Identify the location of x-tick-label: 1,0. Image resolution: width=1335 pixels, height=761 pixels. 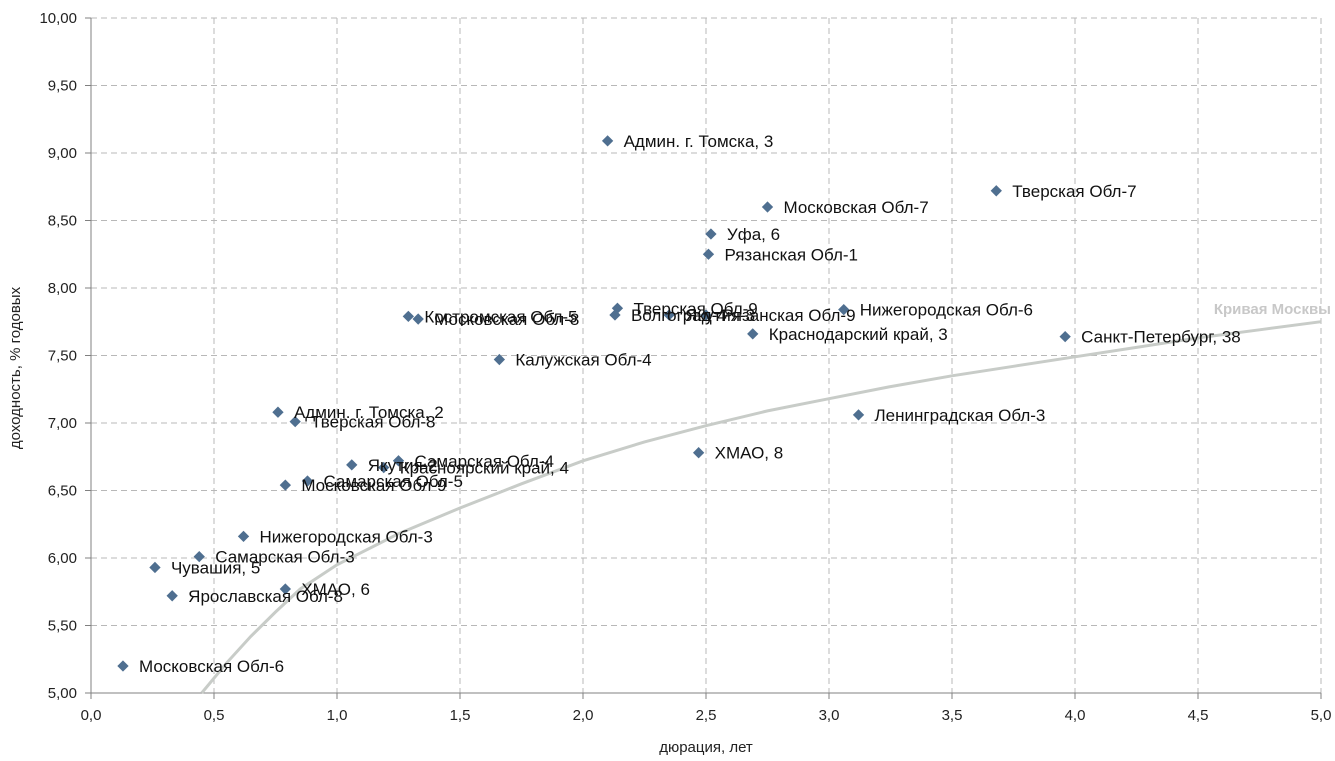
(337, 715).